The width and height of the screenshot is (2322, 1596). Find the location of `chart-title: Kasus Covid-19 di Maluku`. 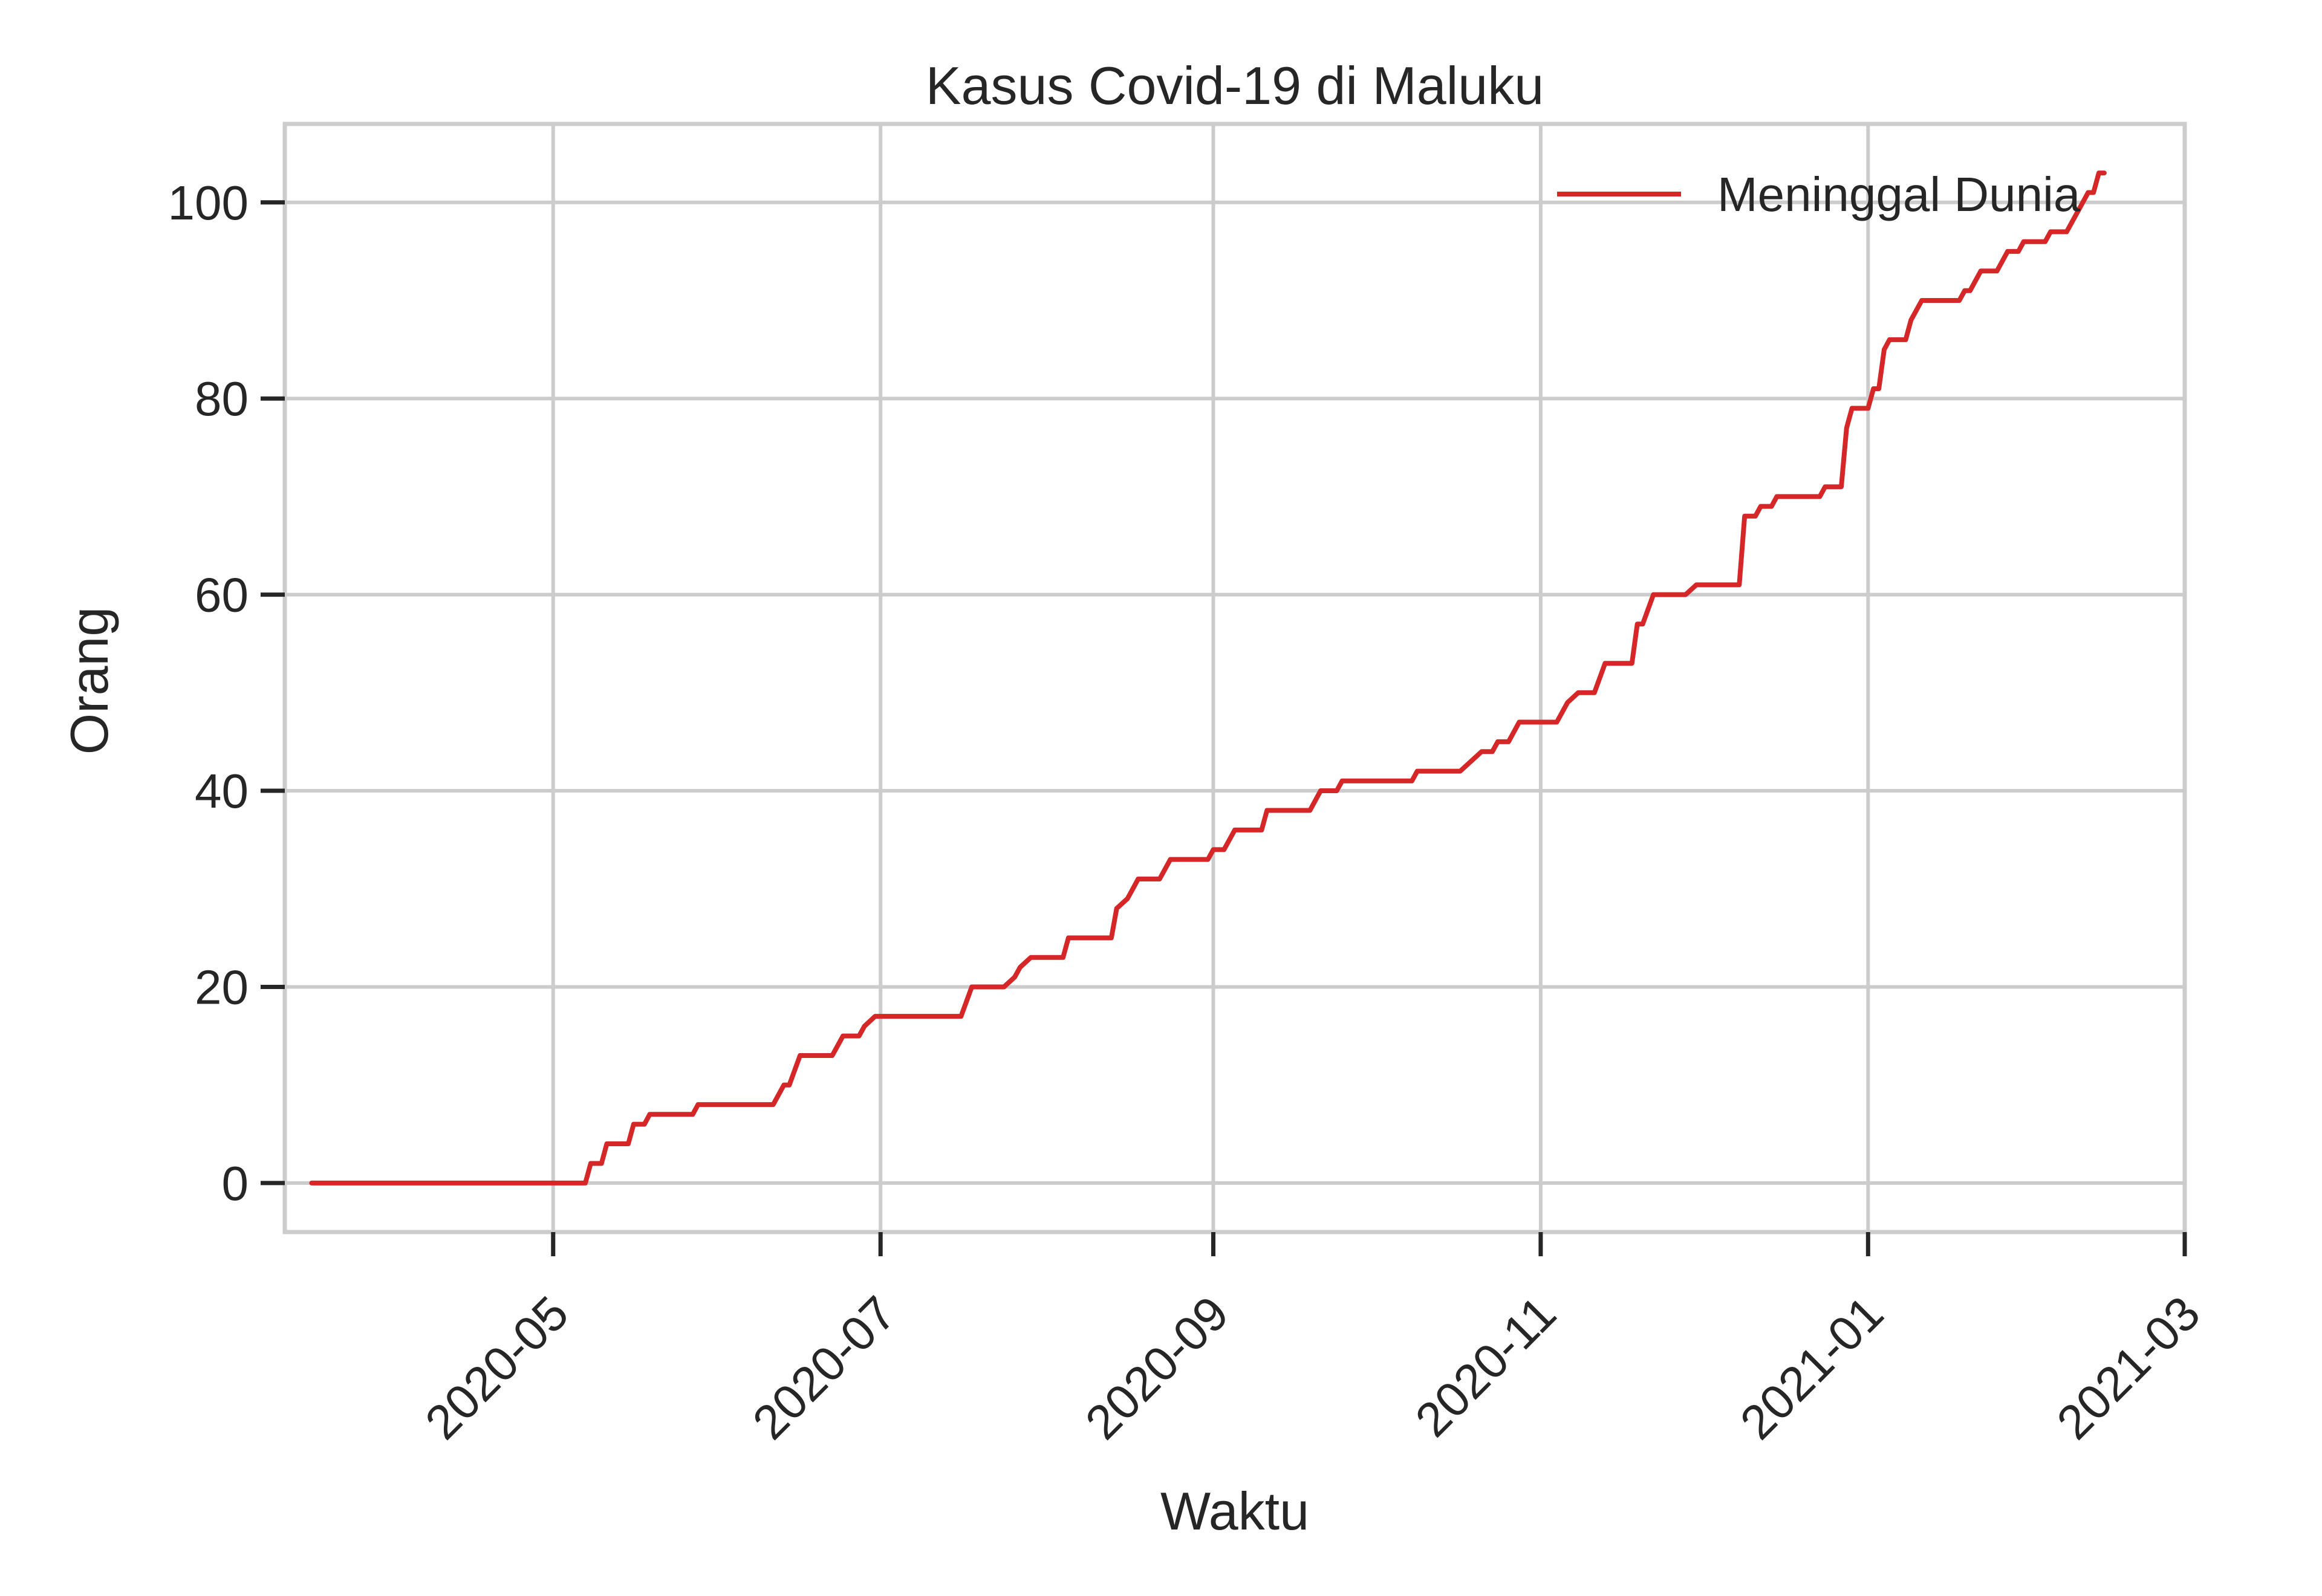

chart-title: Kasus Covid-19 di Maluku is located at coordinates (1235, 85).